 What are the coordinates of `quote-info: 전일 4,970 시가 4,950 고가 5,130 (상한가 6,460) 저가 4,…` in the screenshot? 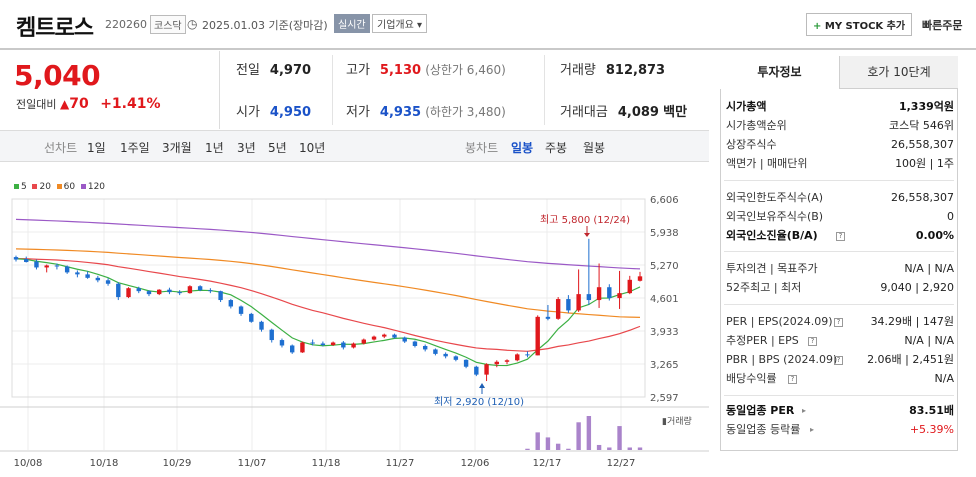 It's located at (465, 90).